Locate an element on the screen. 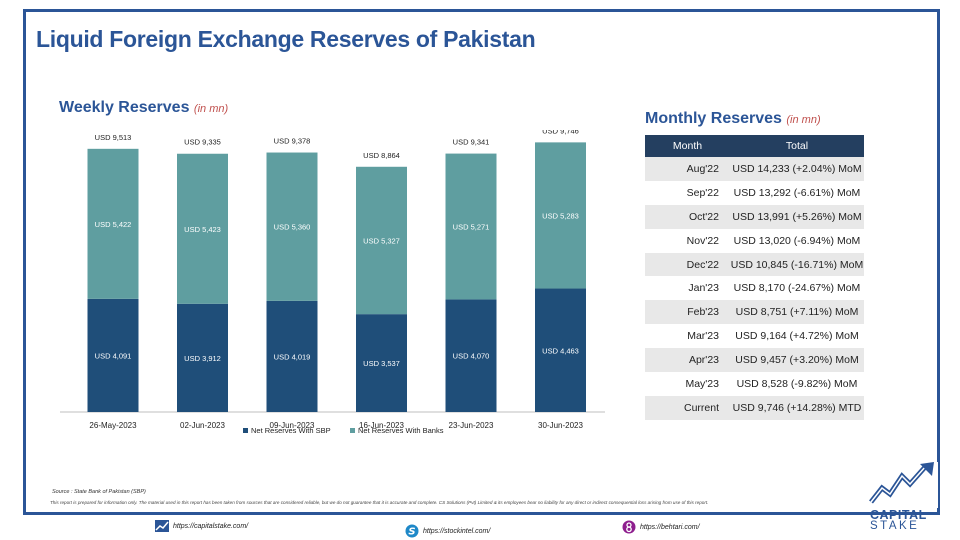 The image size is (960, 540). x-tick-label: 23-Jun-2023 is located at coordinates (471, 425).